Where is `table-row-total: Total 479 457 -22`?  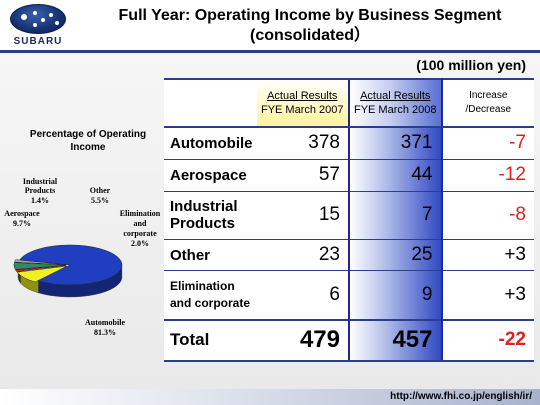
table-row-total: Total 479 457 -22 is located at coordinates (349, 340).